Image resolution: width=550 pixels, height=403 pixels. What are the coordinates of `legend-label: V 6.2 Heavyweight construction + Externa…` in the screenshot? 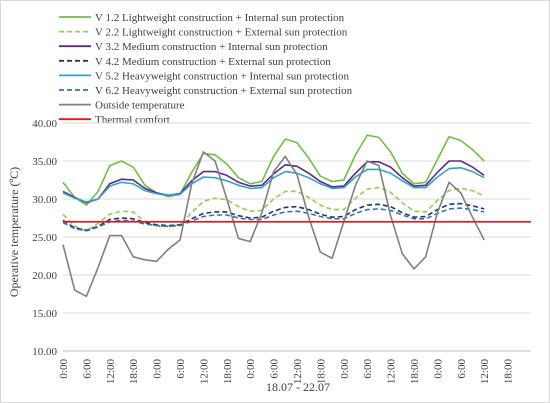 It's located at (224, 91).